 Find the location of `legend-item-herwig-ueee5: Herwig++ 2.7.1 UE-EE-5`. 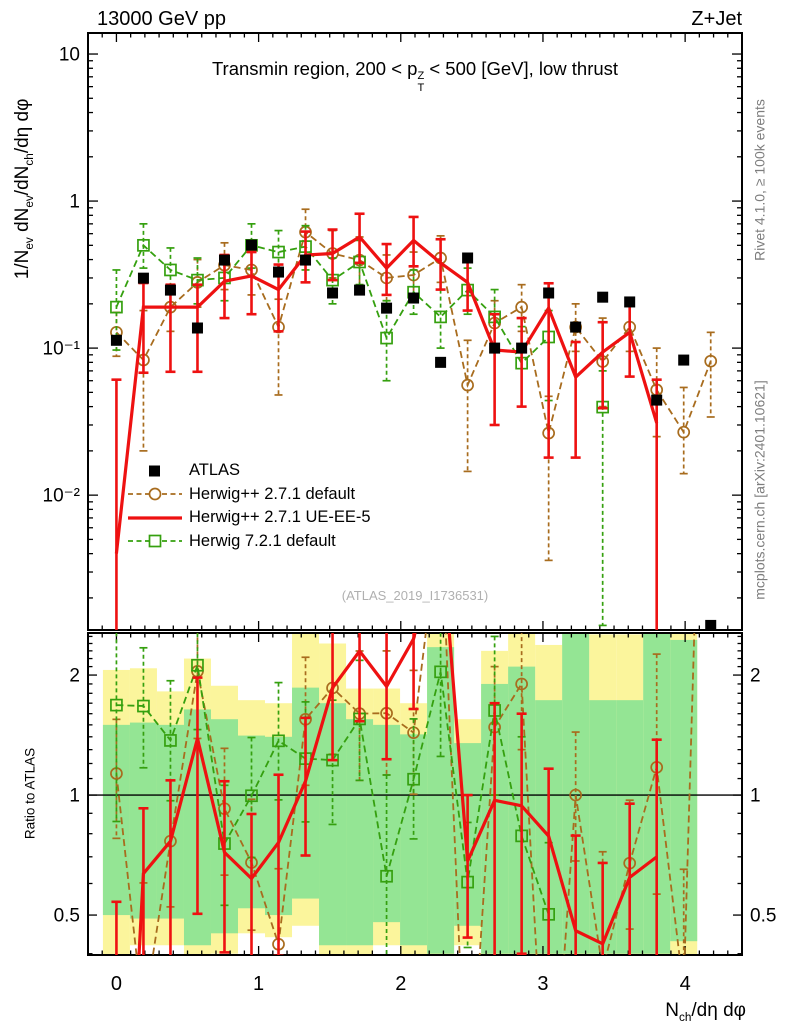

legend-item-herwig-ueee5: Herwig++ 2.7.1 UE-EE-5 is located at coordinates (249, 518).